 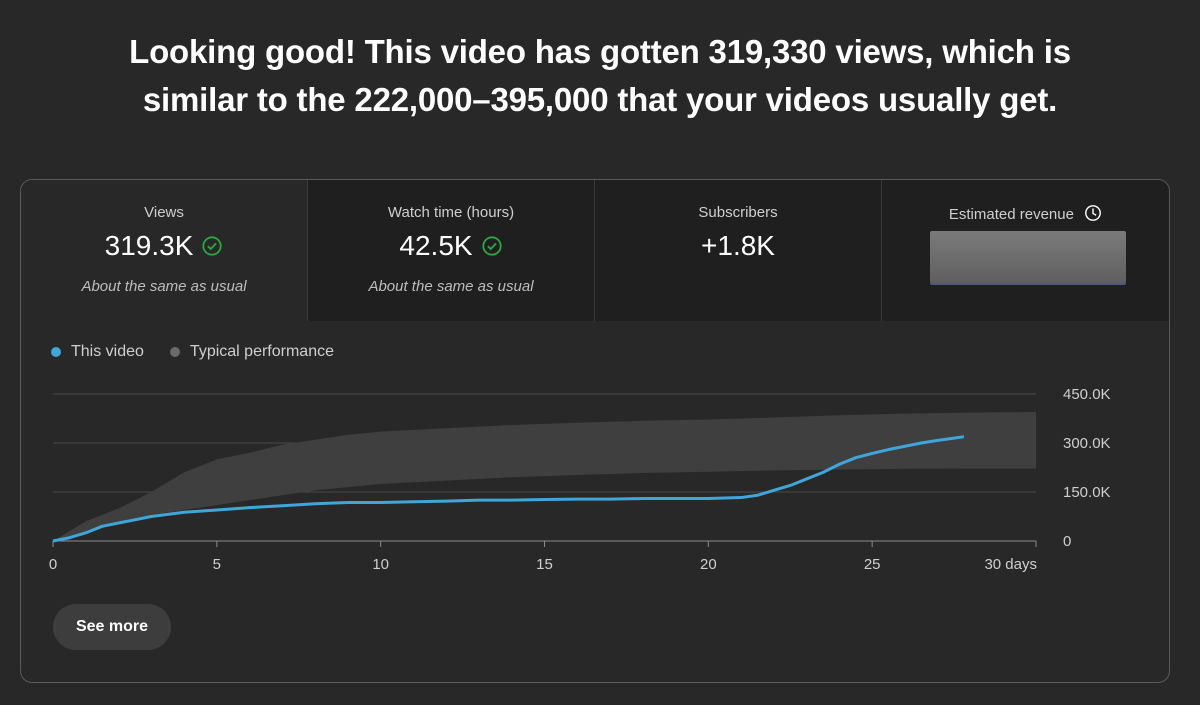 What do you see at coordinates (1011, 214) in the screenshot?
I see `metric-title: Estimated revenue` at bounding box center [1011, 214].